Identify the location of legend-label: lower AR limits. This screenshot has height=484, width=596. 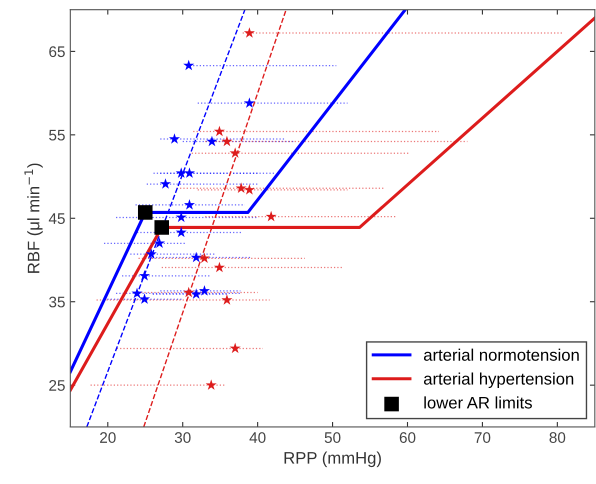
(478, 402).